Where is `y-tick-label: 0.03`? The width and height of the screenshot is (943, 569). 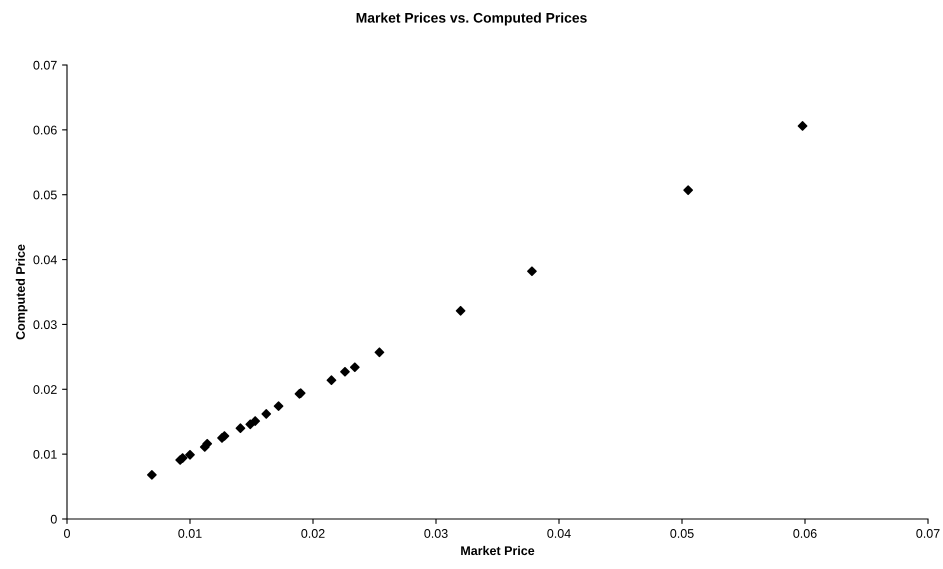 y-tick-label: 0.03 is located at coordinates (45, 325).